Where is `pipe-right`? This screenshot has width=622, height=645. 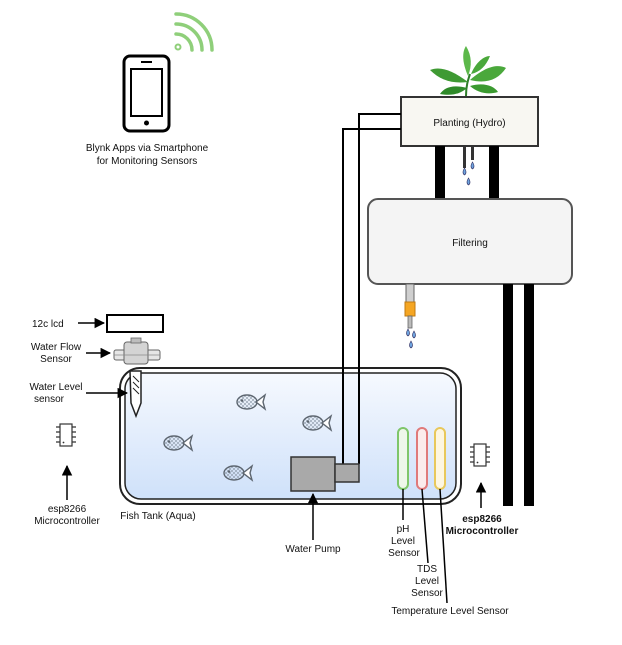 pipe-right is located at coordinates (494, 172).